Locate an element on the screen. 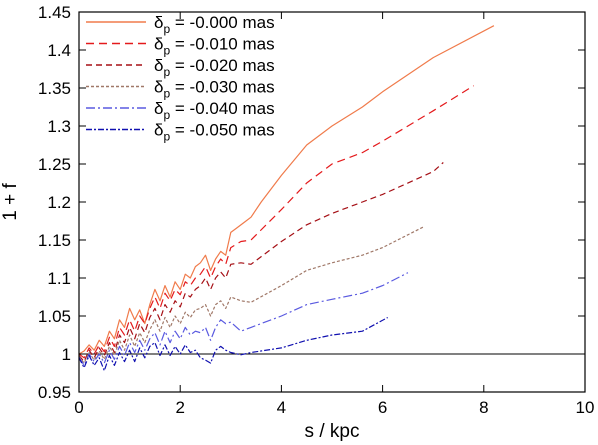  x-axis-title: s / kpc is located at coordinates (332, 431).